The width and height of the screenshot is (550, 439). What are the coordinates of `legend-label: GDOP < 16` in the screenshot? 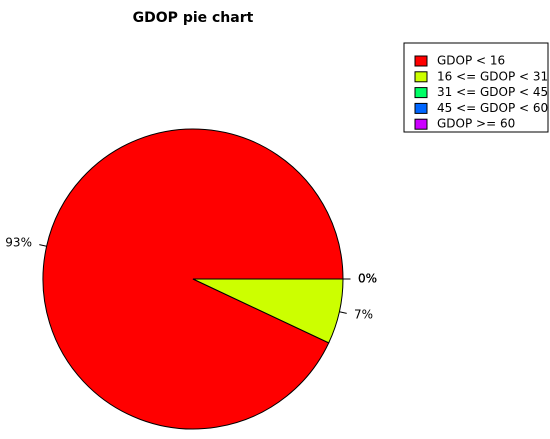 It's located at (471, 61).